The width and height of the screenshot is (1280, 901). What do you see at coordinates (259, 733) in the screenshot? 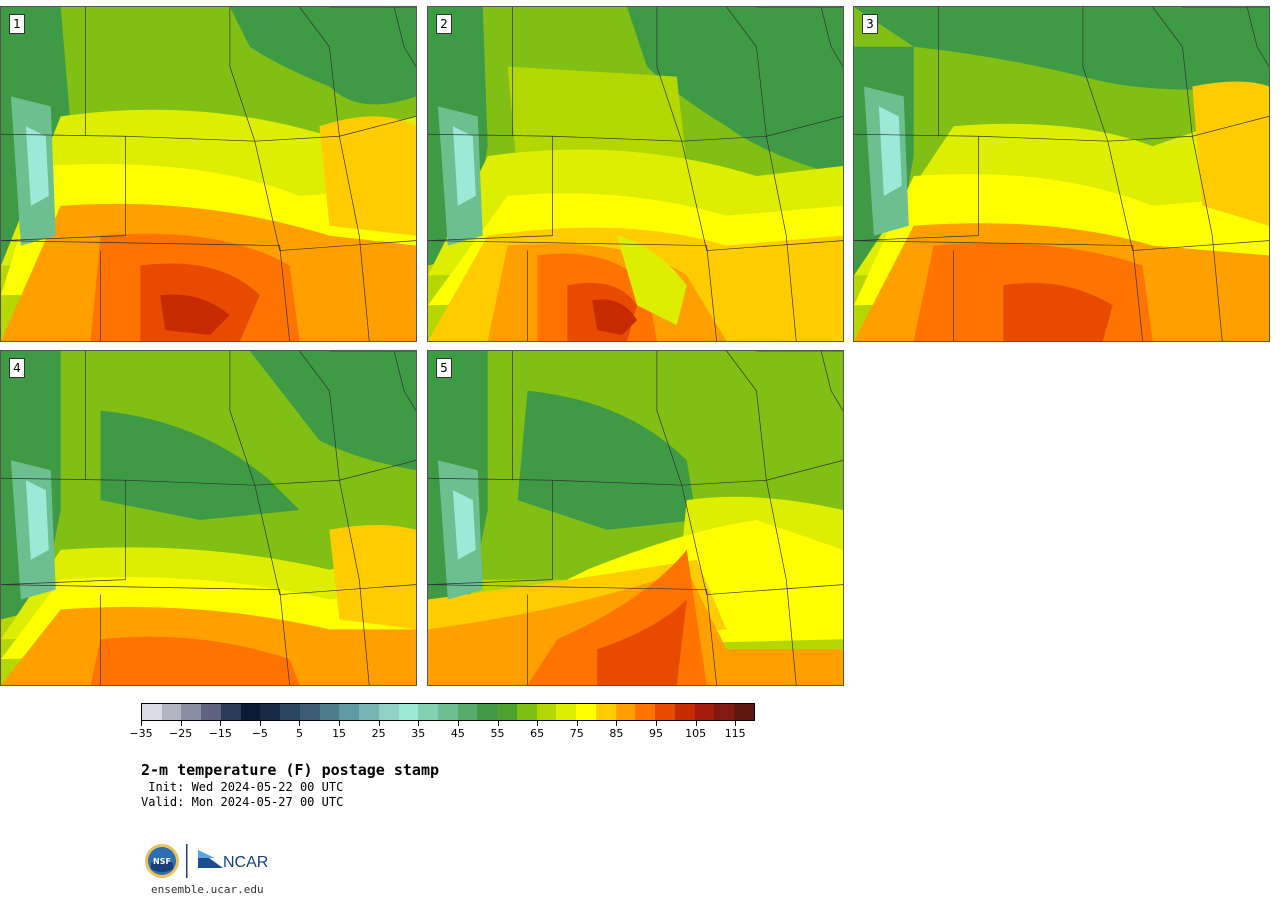
I see `colorbar-tick-label: −5` at bounding box center [259, 733].